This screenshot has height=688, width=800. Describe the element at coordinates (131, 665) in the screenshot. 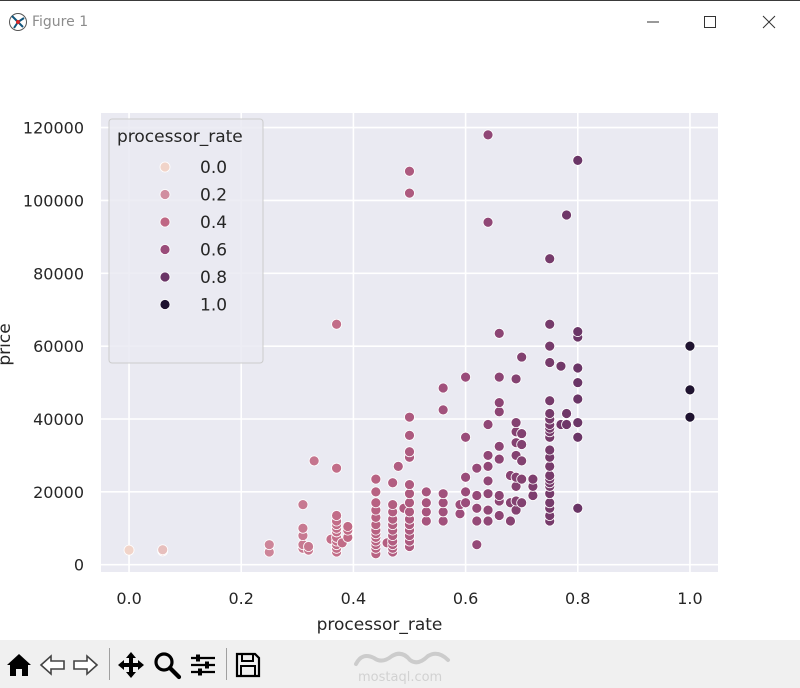

I see `pan-icon` at that location.